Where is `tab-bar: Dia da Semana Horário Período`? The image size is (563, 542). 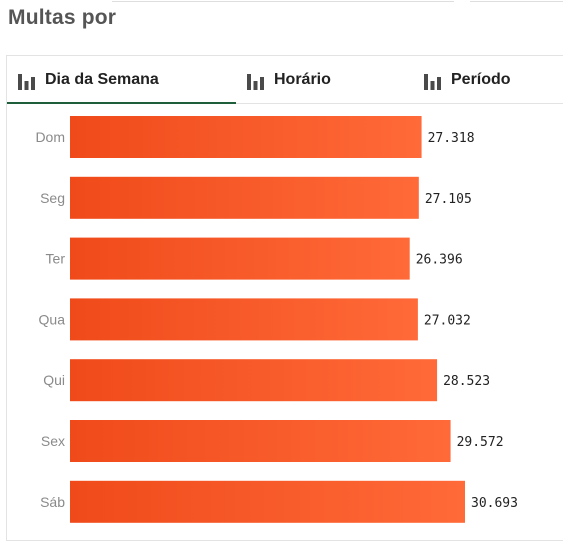 tab-bar: Dia da Semana Horário Período is located at coordinates (285, 80).